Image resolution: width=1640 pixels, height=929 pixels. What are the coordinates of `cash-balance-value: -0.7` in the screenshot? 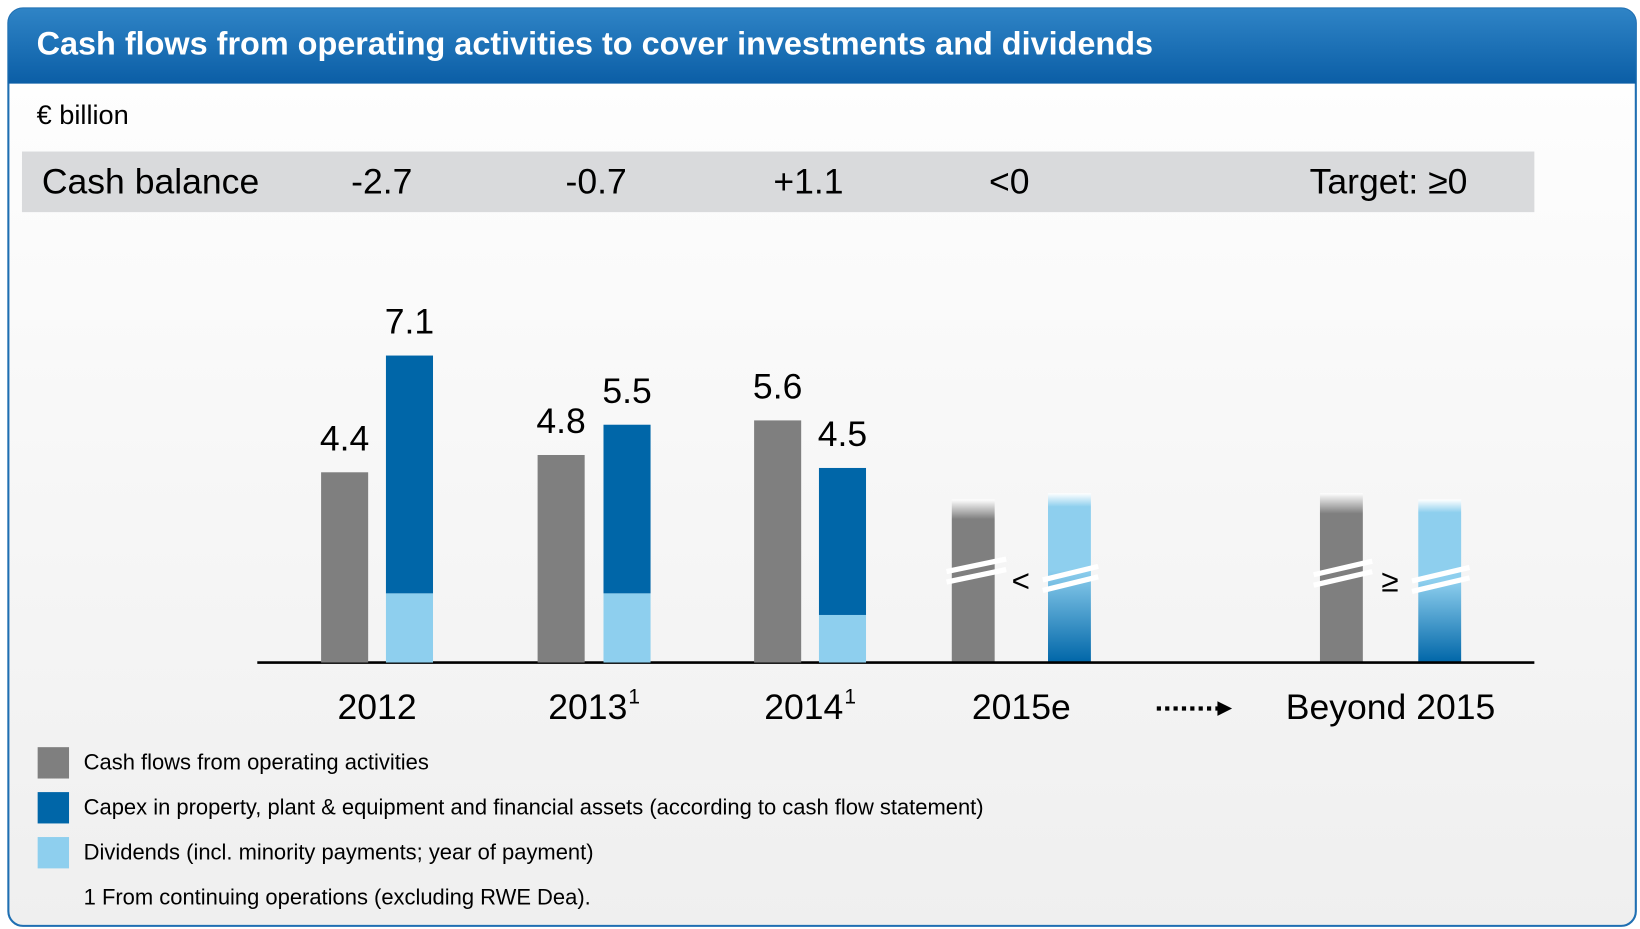 It's located at (596, 181).